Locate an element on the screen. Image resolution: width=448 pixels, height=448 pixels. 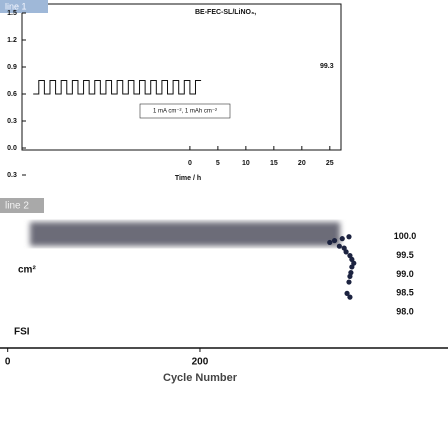
y2-tick-label: 98.0 is located at coordinates (405, 312).